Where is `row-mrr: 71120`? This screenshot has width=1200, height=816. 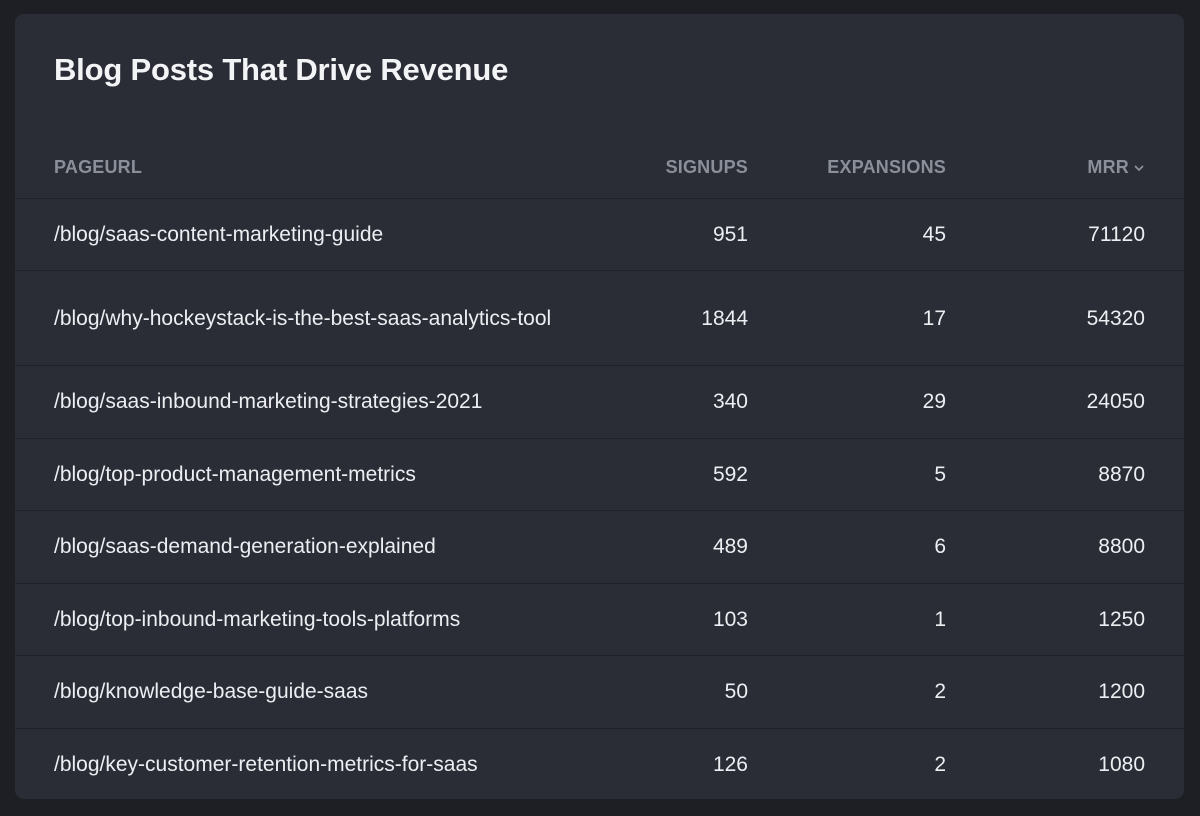
row-mrr: 71120 is located at coordinates (1065, 234).